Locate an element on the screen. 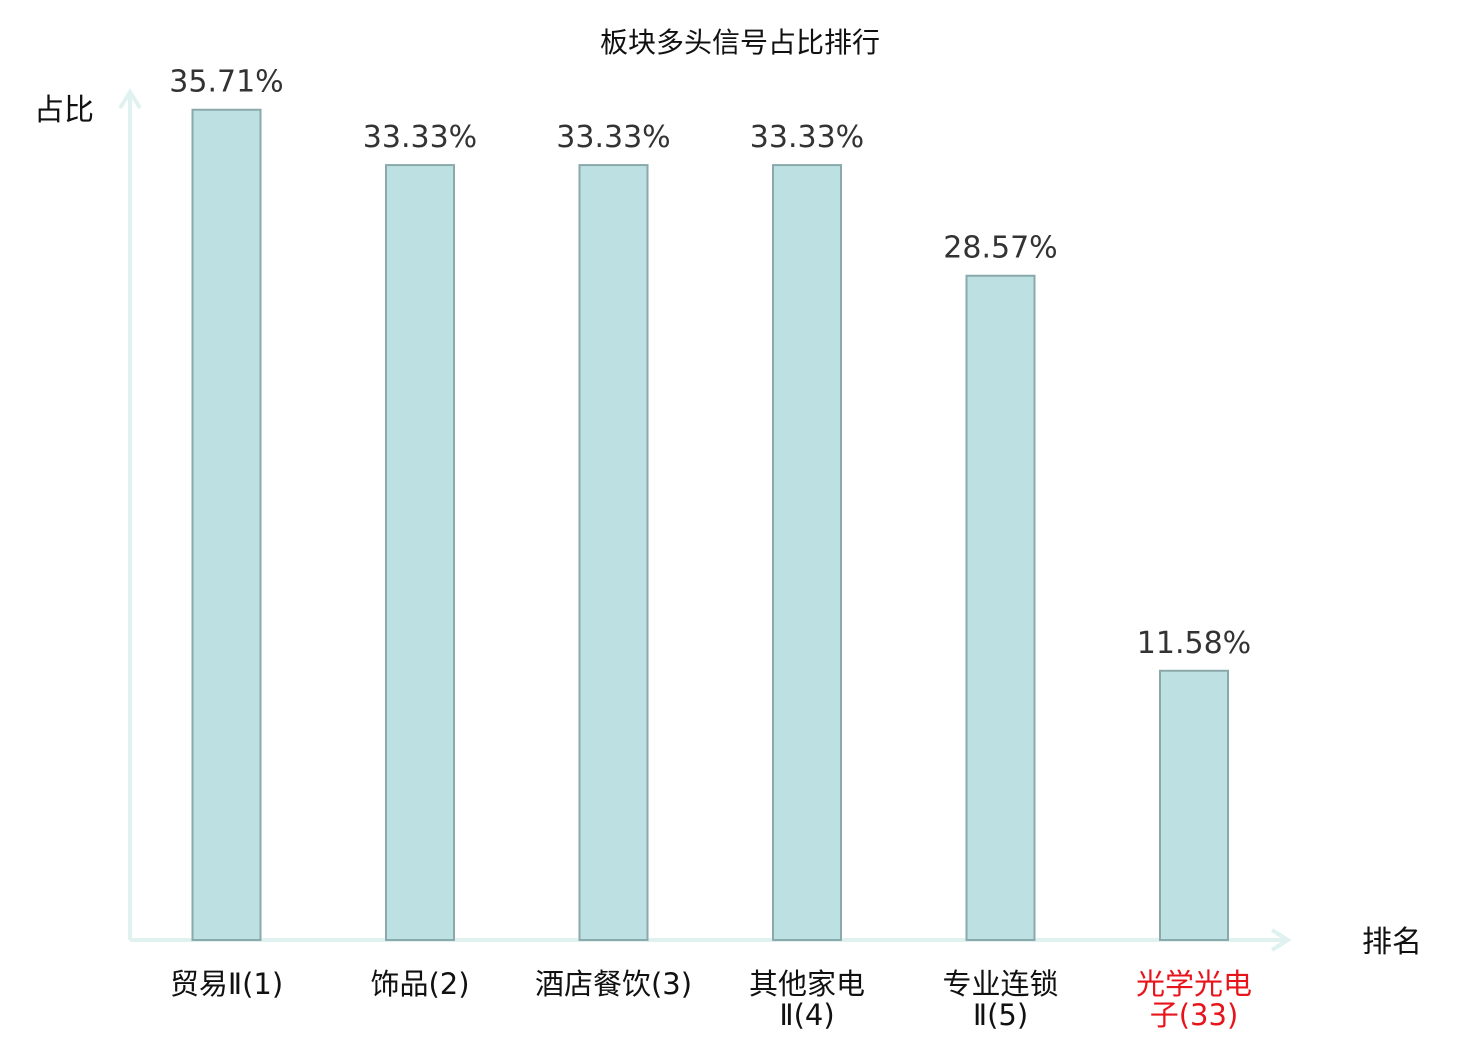 The image size is (1480, 1040). chart-title: 板块多头信号占比排行 is located at coordinates (740, 42).